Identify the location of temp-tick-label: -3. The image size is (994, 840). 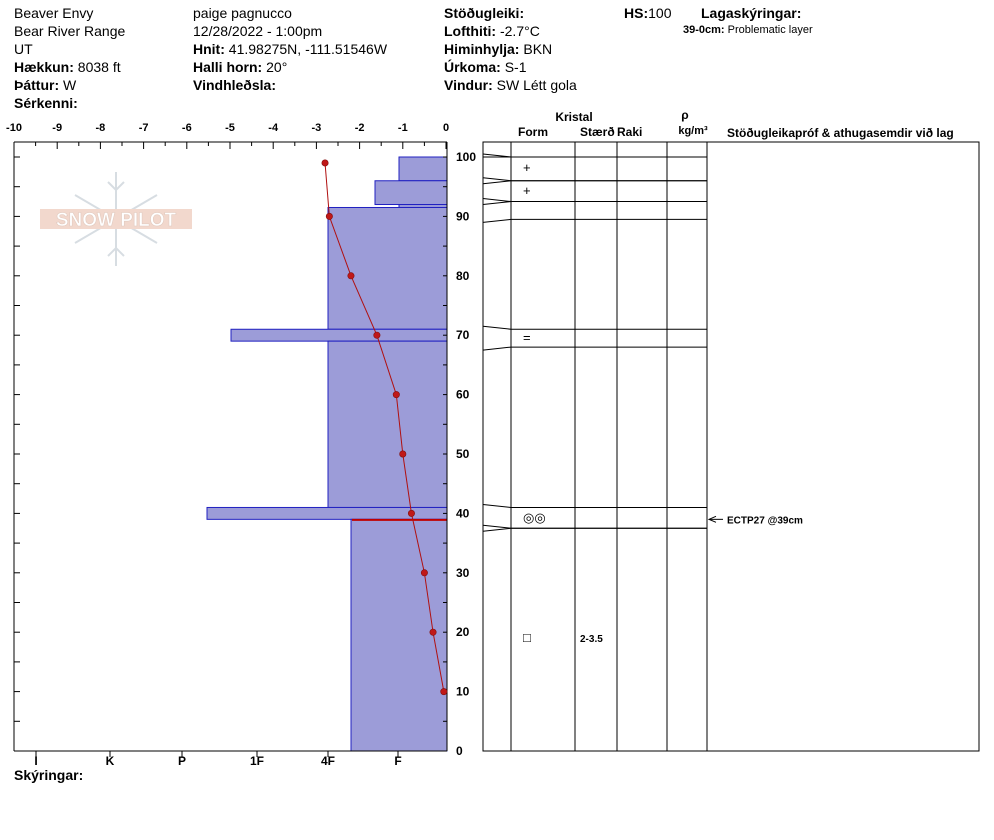
(317, 128).